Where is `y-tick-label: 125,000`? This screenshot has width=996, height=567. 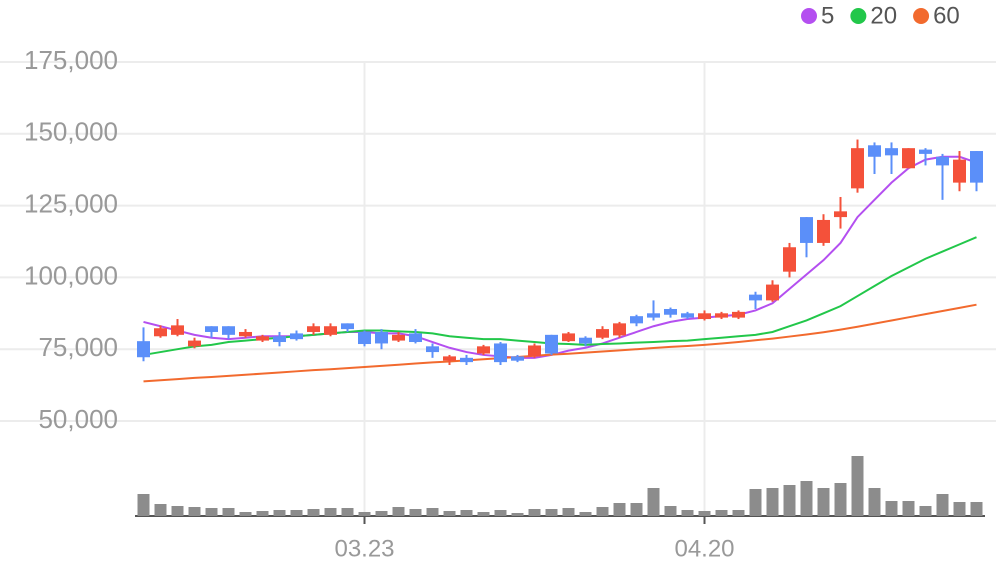
y-tick-label: 125,000 is located at coordinates (71, 203).